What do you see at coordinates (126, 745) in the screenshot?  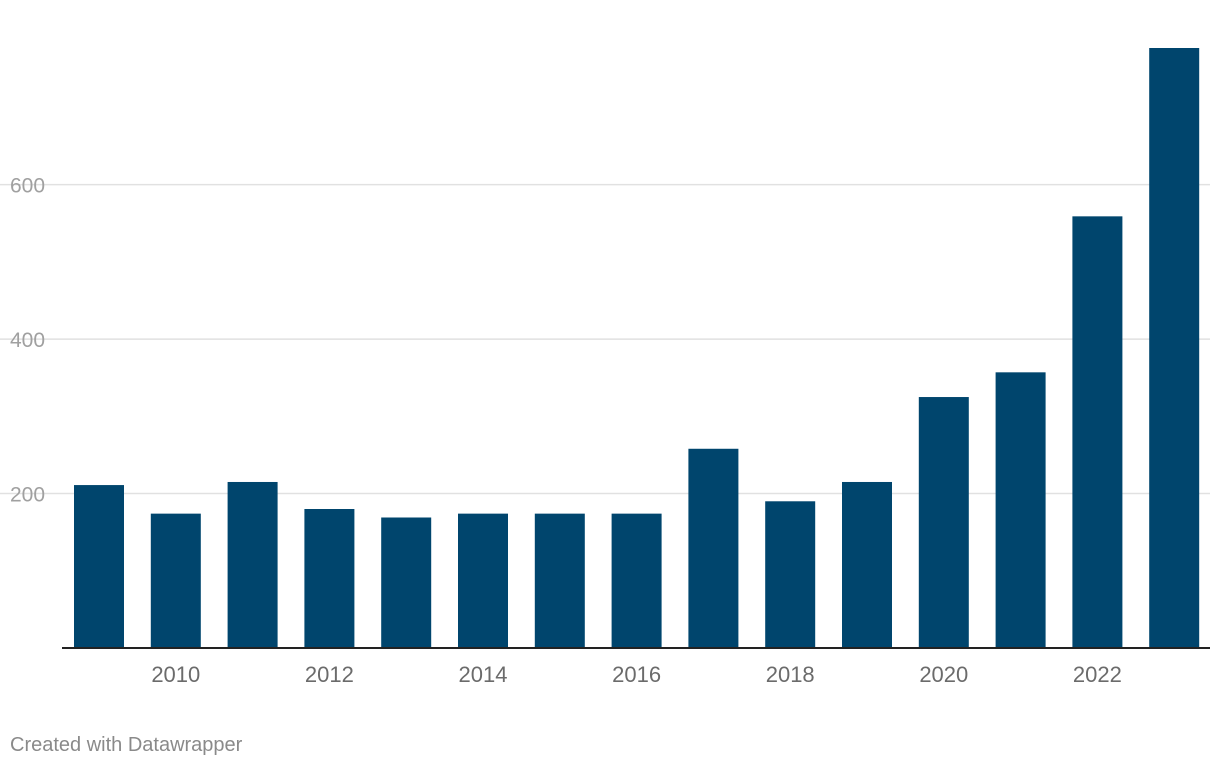 I see `credit-text: Created with Datawrapper` at bounding box center [126, 745].